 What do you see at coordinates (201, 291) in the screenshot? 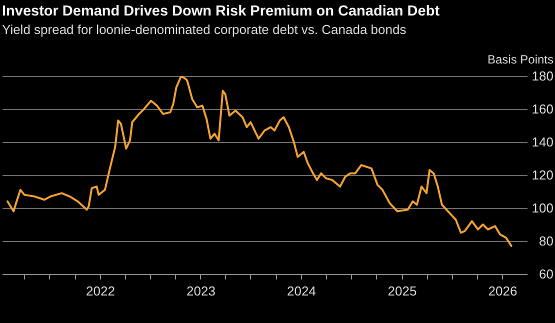
I see `x-tick-label: 2023` at bounding box center [201, 291].